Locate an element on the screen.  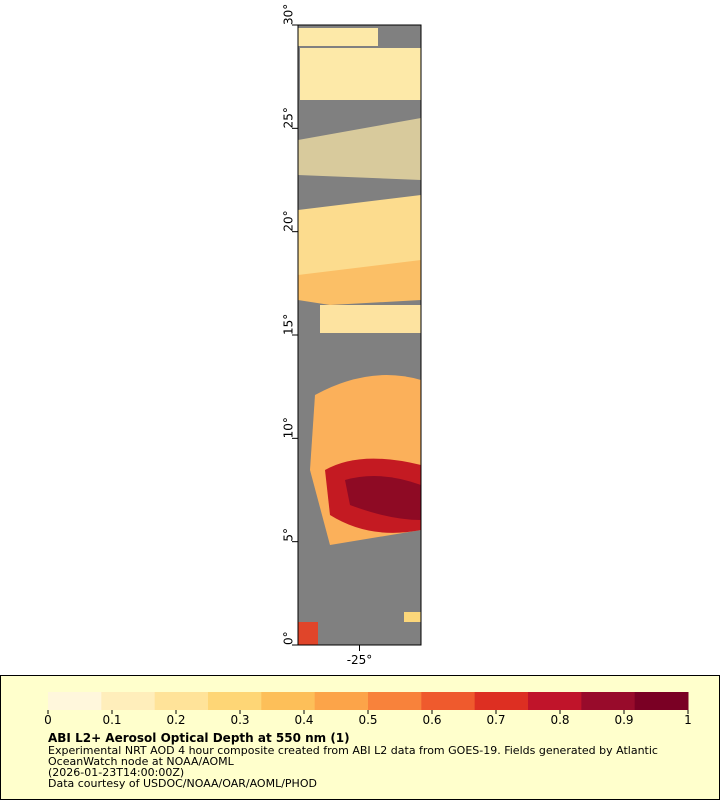
colorbar-tick-label: 0.4 is located at coordinates (303, 720).